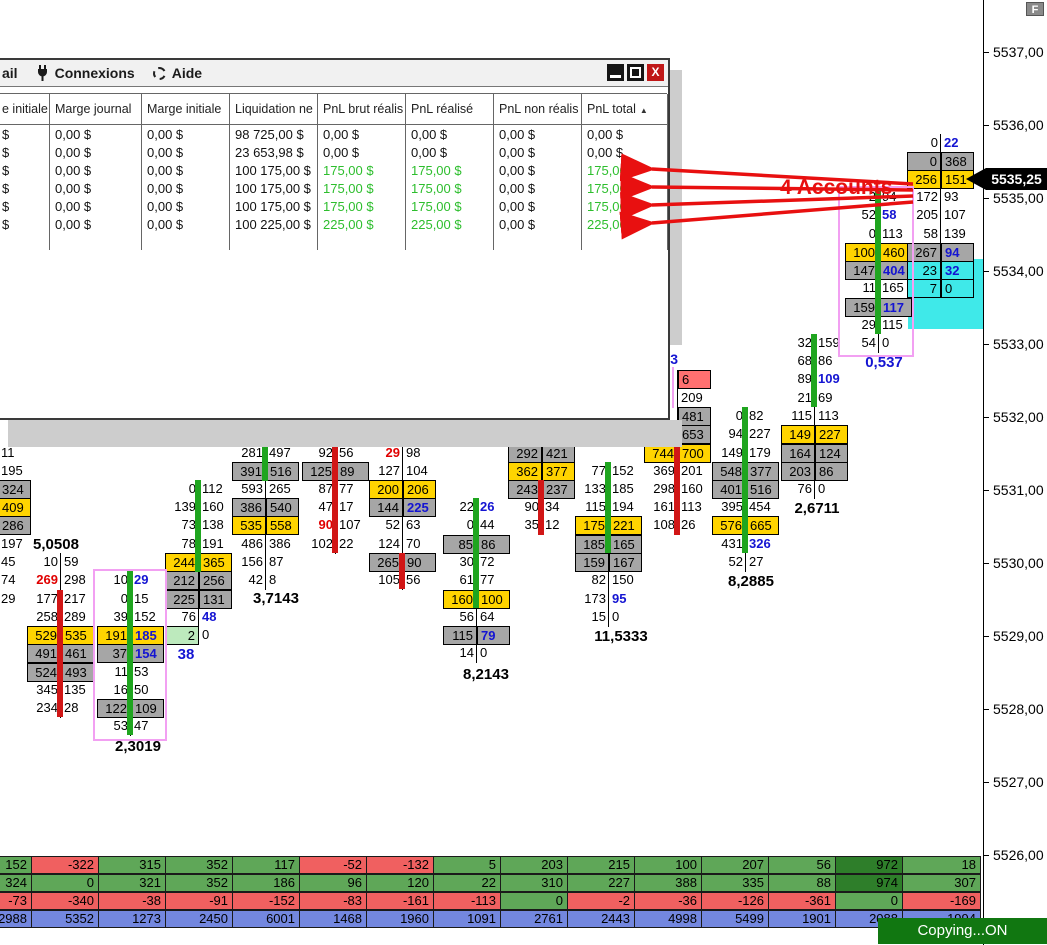  I want to click on column-header: PnL non réalis, so click(539, 109).